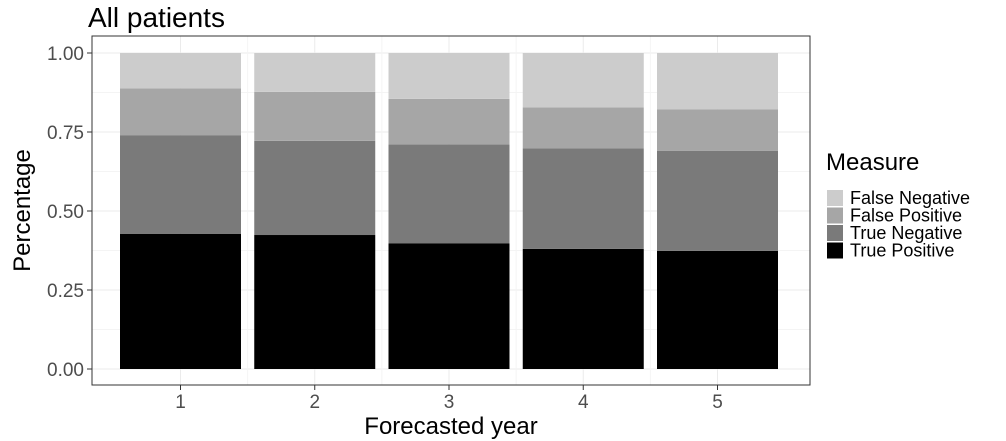 The height and width of the screenshot is (441, 1006). Describe the element at coordinates (156, 17) in the screenshot. I see `chart-title: All patients` at that location.